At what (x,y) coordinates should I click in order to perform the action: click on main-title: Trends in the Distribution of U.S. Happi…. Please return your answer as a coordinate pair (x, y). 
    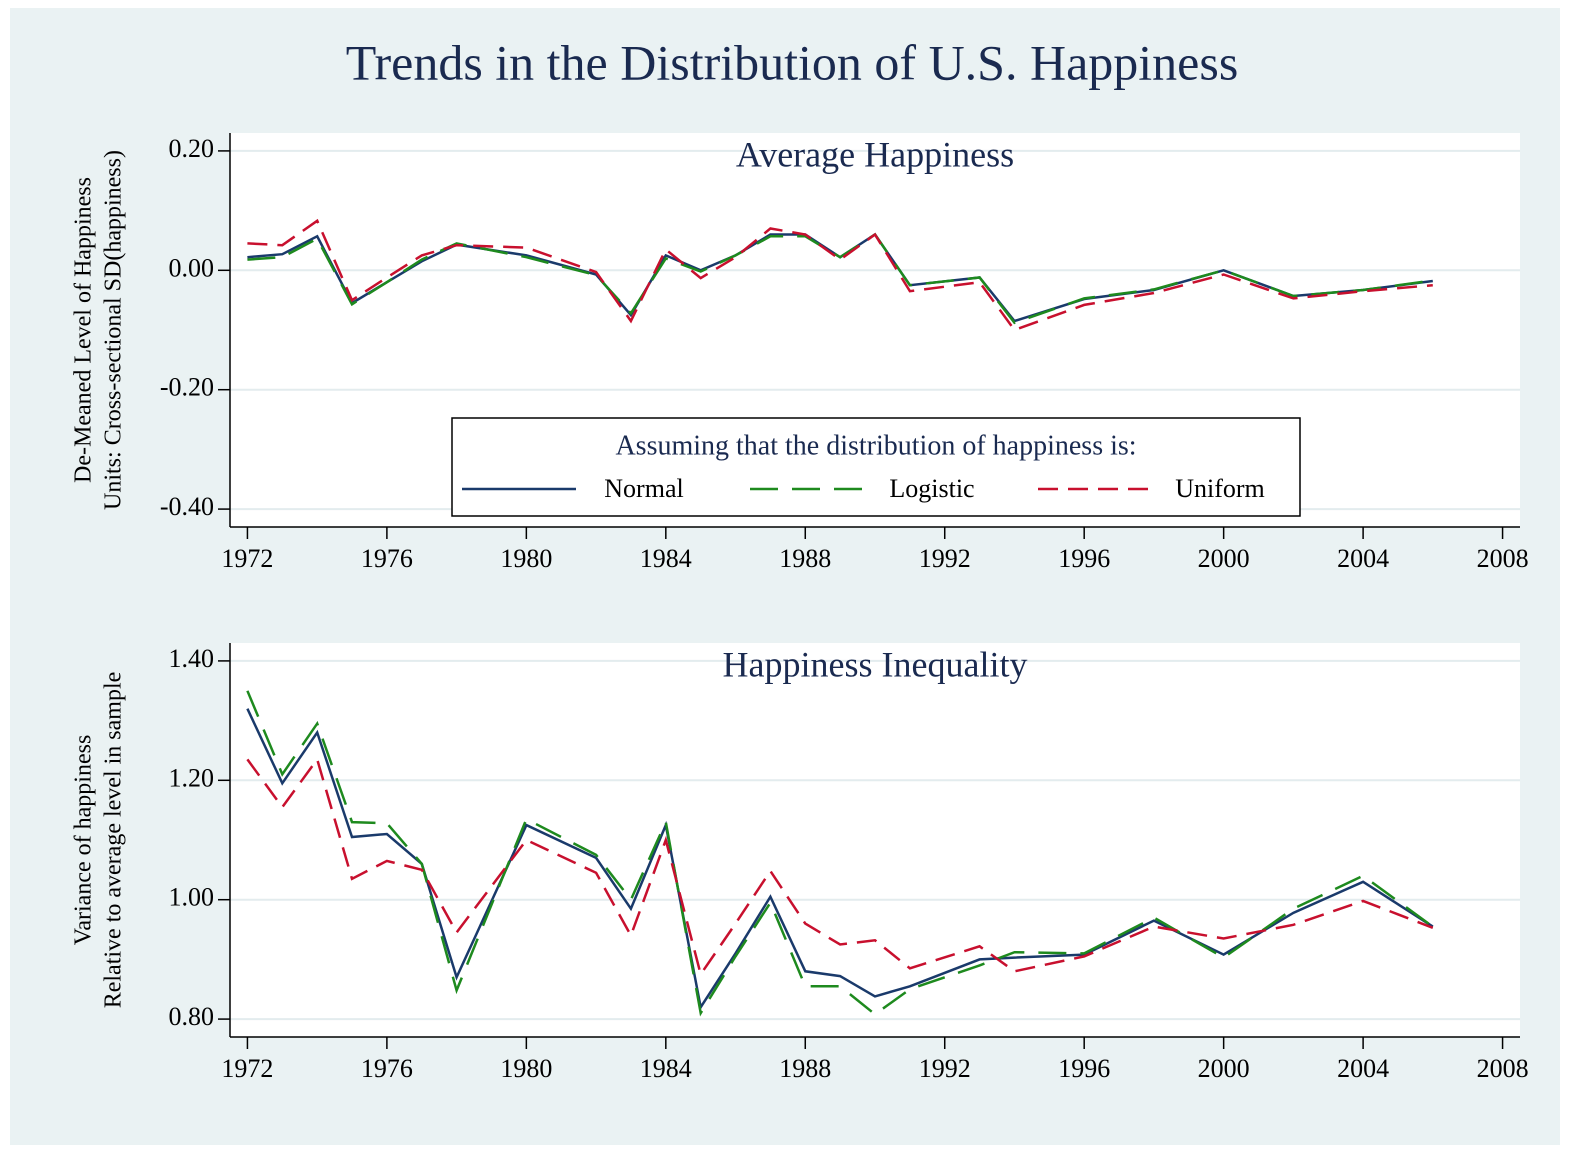
    Looking at the image, I should click on (792, 62).